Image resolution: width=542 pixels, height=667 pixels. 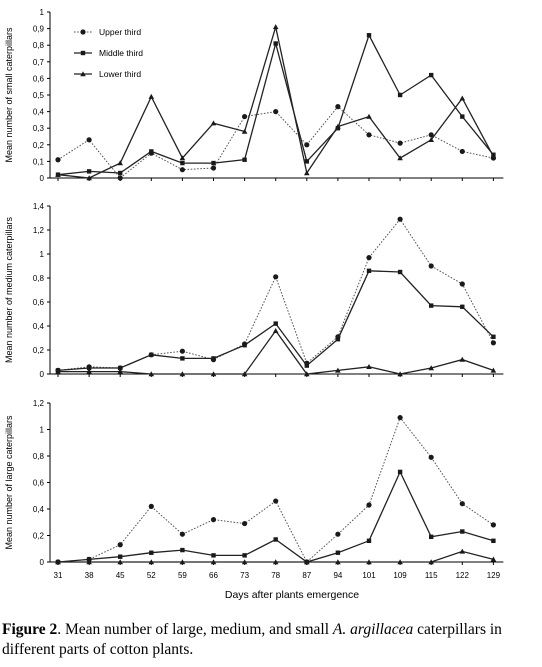 I want to click on x-tick-label: 87, so click(x=306, y=575).